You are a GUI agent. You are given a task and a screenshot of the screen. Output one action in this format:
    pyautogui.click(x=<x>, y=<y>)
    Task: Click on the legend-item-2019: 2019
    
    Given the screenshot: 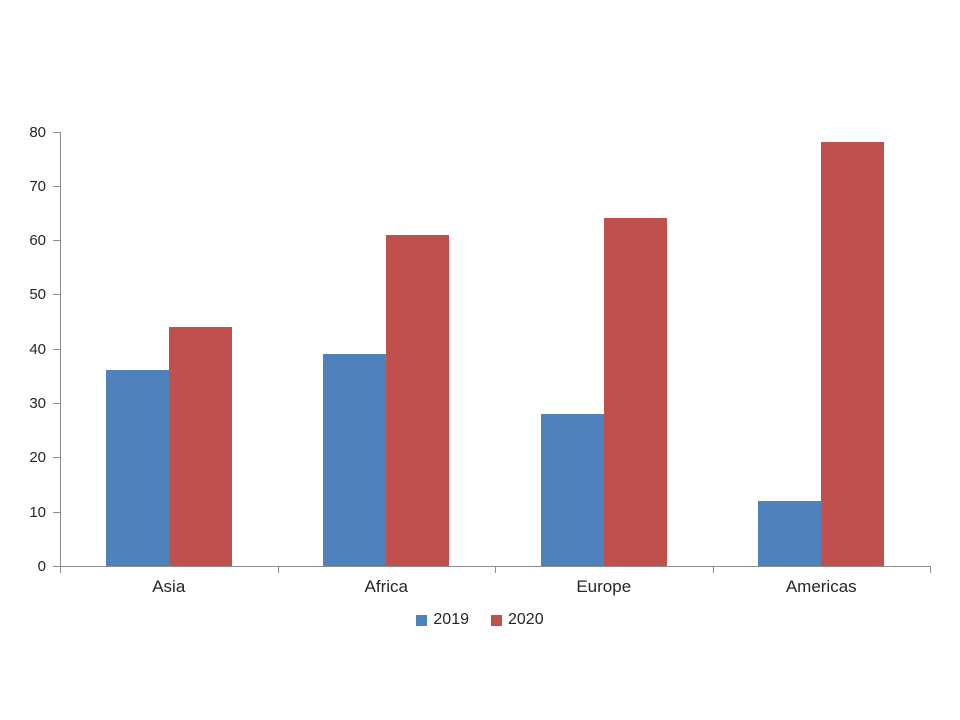 What is the action you would take?
    pyautogui.click(x=442, y=620)
    